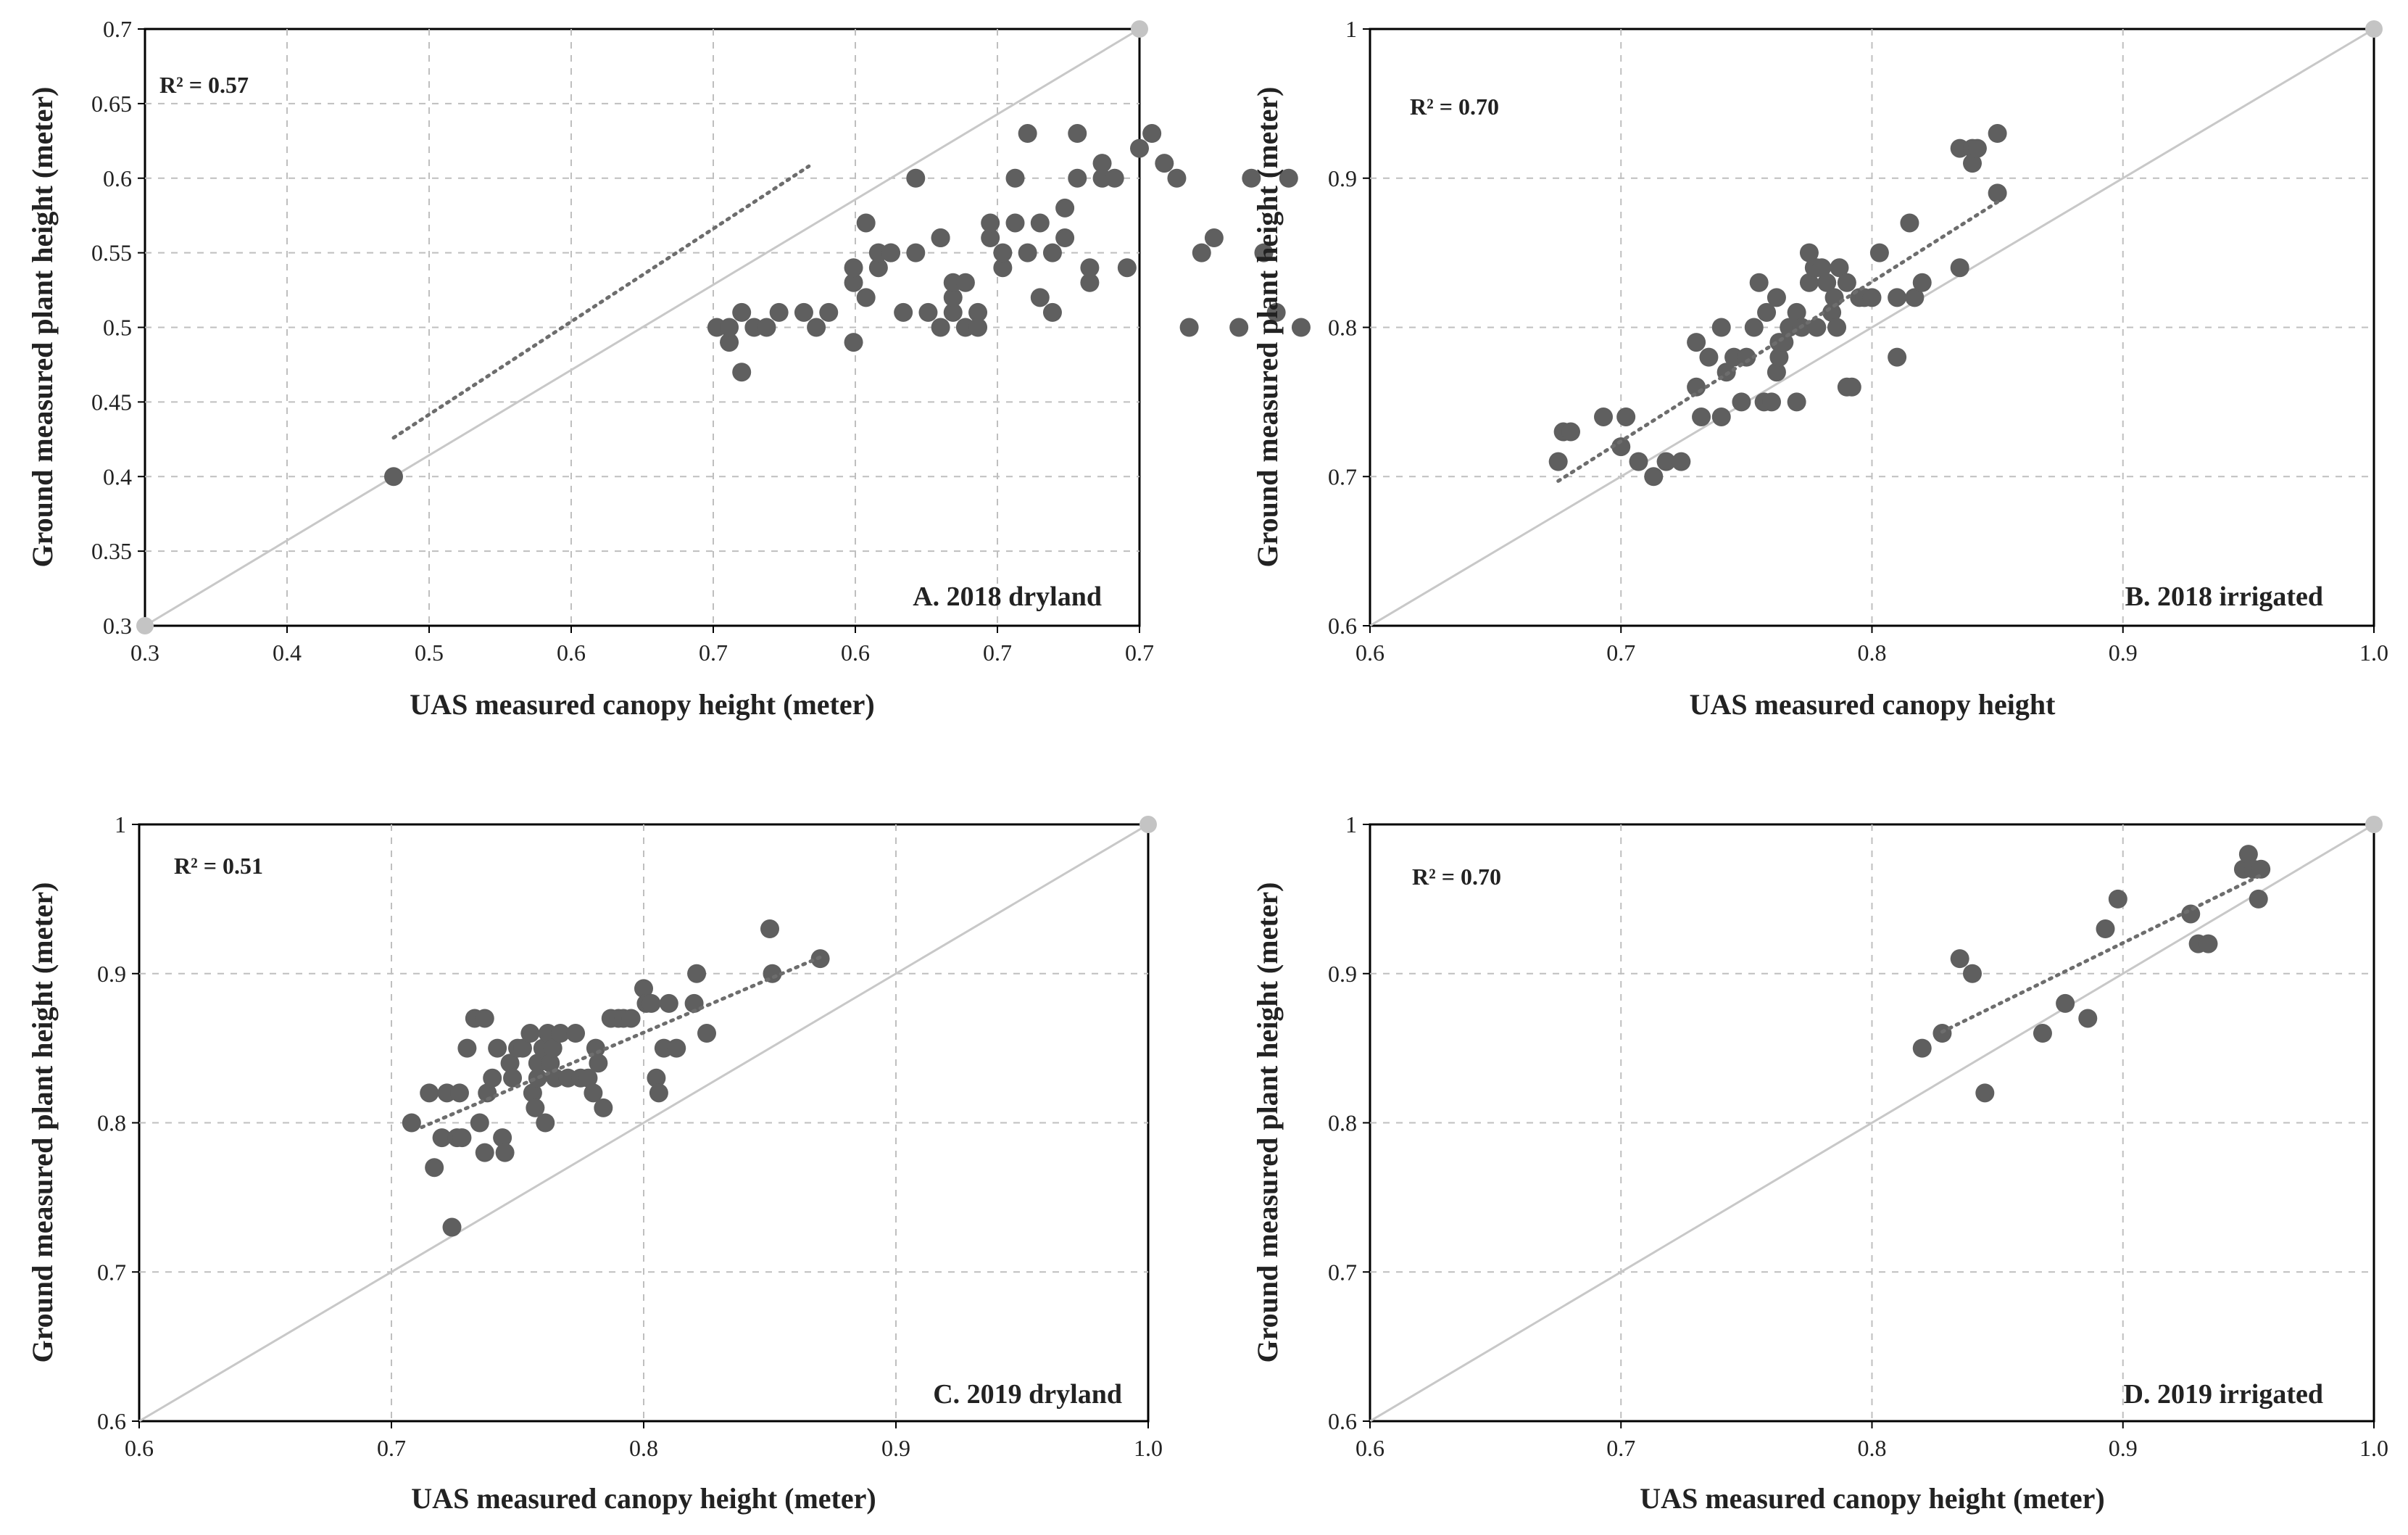 Image resolution: width=2408 pixels, height=1535 pixels. What do you see at coordinates (1007, 597) in the screenshot?
I see `panel-title-a: A. 2018 dryland` at bounding box center [1007, 597].